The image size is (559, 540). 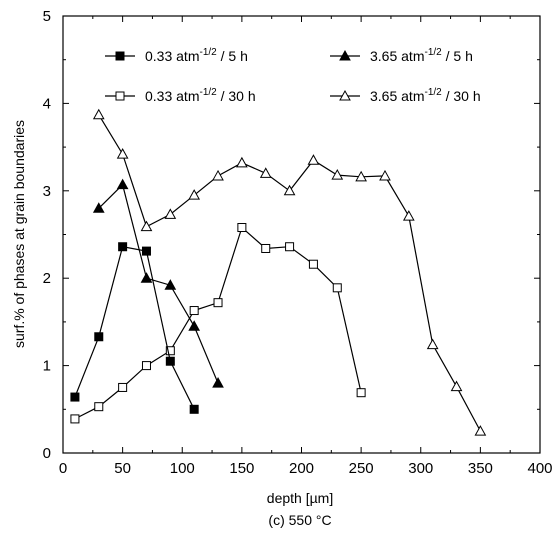 I want to click on x-tick-label: 100, so click(x=182, y=468).